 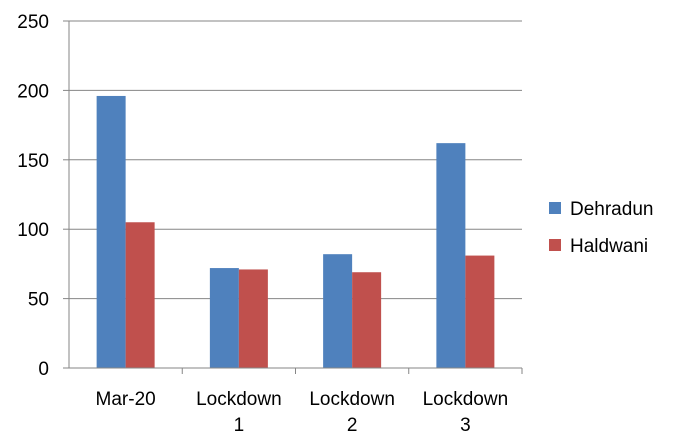 What do you see at coordinates (609, 246) in the screenshot?
I see `legend-label-haldwani: Haldwani` at bounding box center [609, 246].